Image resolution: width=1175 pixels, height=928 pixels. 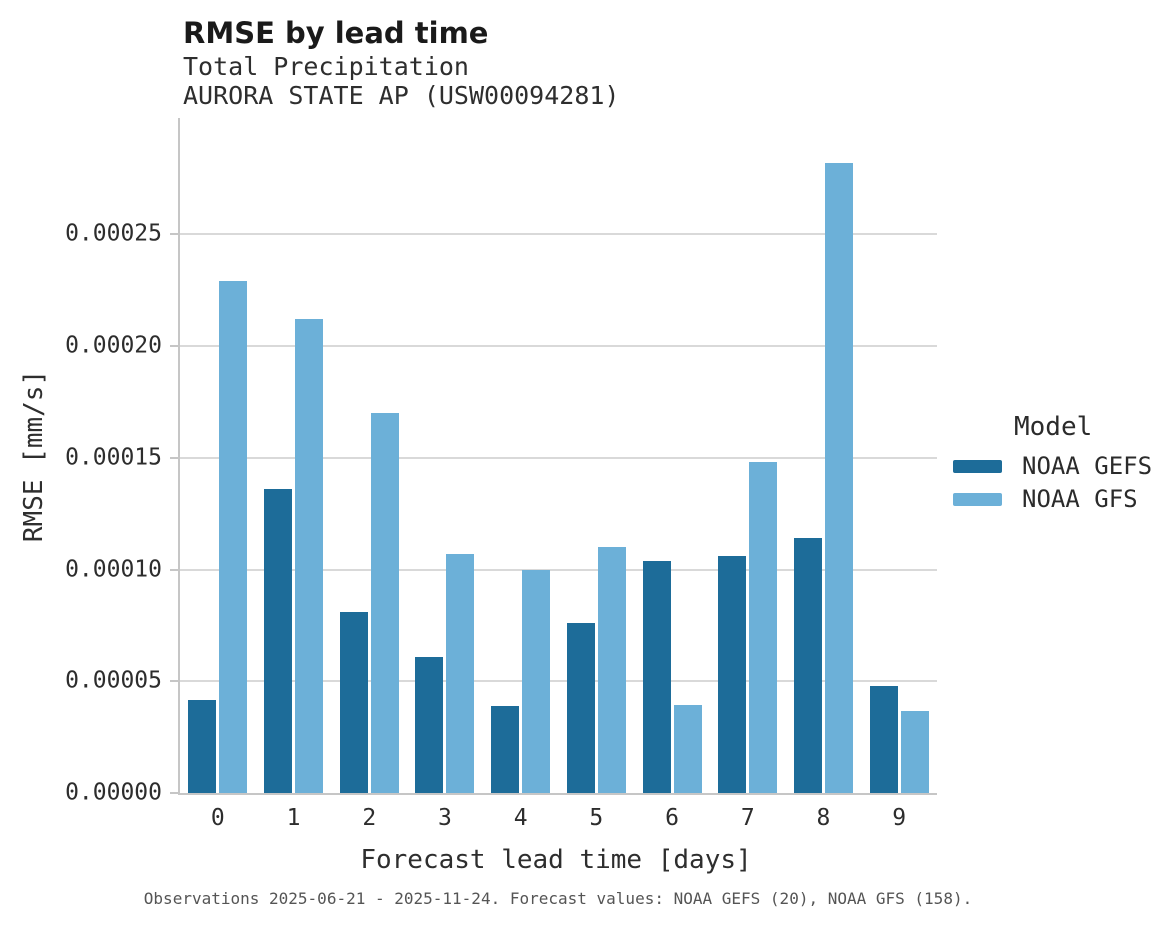 What do you see at coordinates (113, 680) in the screenshot?
I see `y-tick-label: 0.00005` at bounding box center [113, 680].